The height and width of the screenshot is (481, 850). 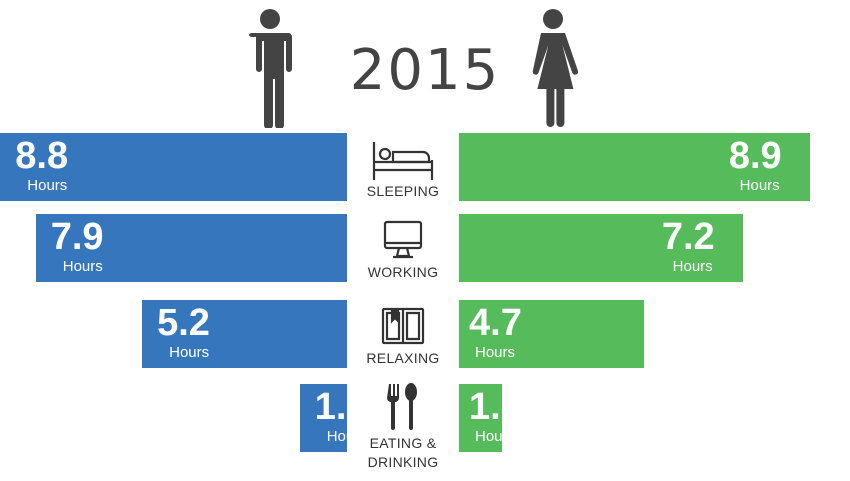 What do you see at coordinates (183, 323) in the screenshot?
I see `male-value-label: 5.2` at bounding box center [183, 323].